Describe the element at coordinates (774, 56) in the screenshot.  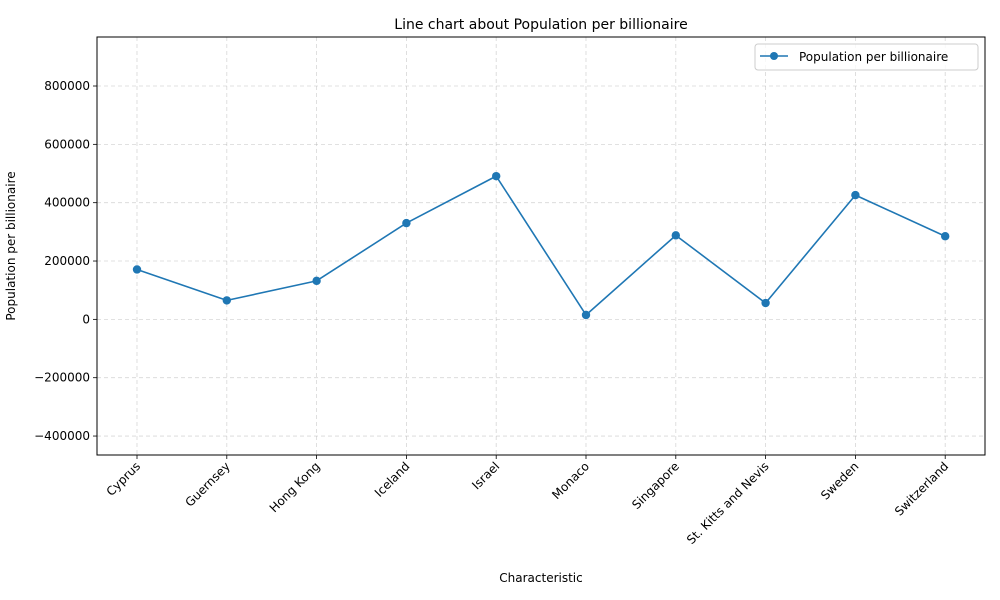
I see `legend-marker-swatch` at that location.